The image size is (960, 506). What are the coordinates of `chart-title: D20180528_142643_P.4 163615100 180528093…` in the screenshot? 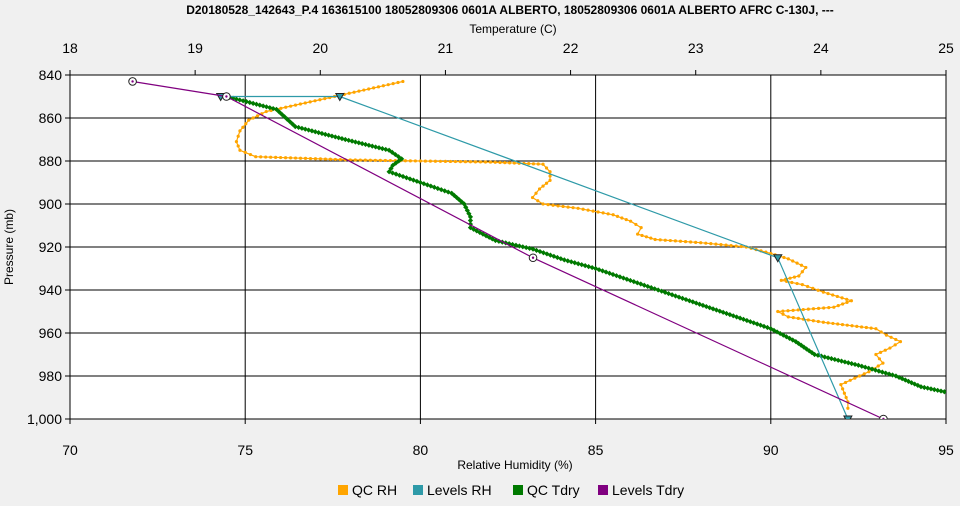 It's located at (510, 10).